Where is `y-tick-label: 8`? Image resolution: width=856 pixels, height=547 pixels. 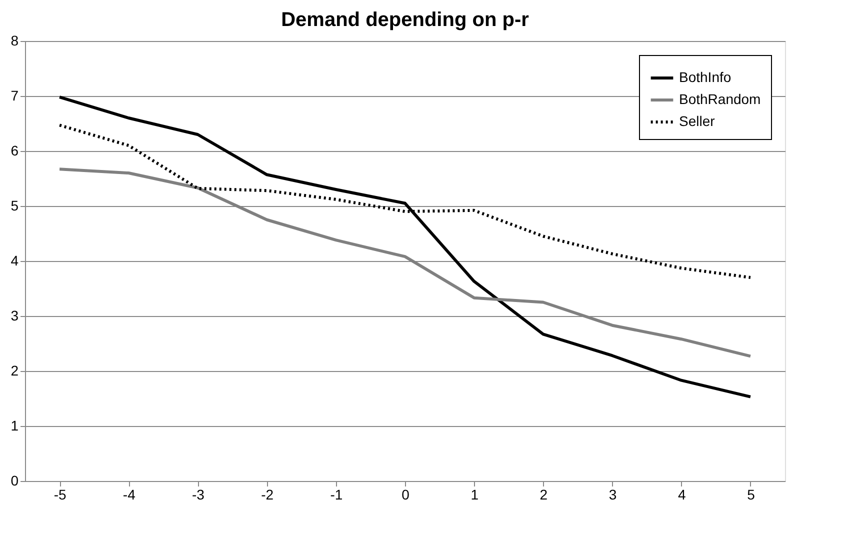 y-tick-label: 8 is located at coordinates (14, 40).